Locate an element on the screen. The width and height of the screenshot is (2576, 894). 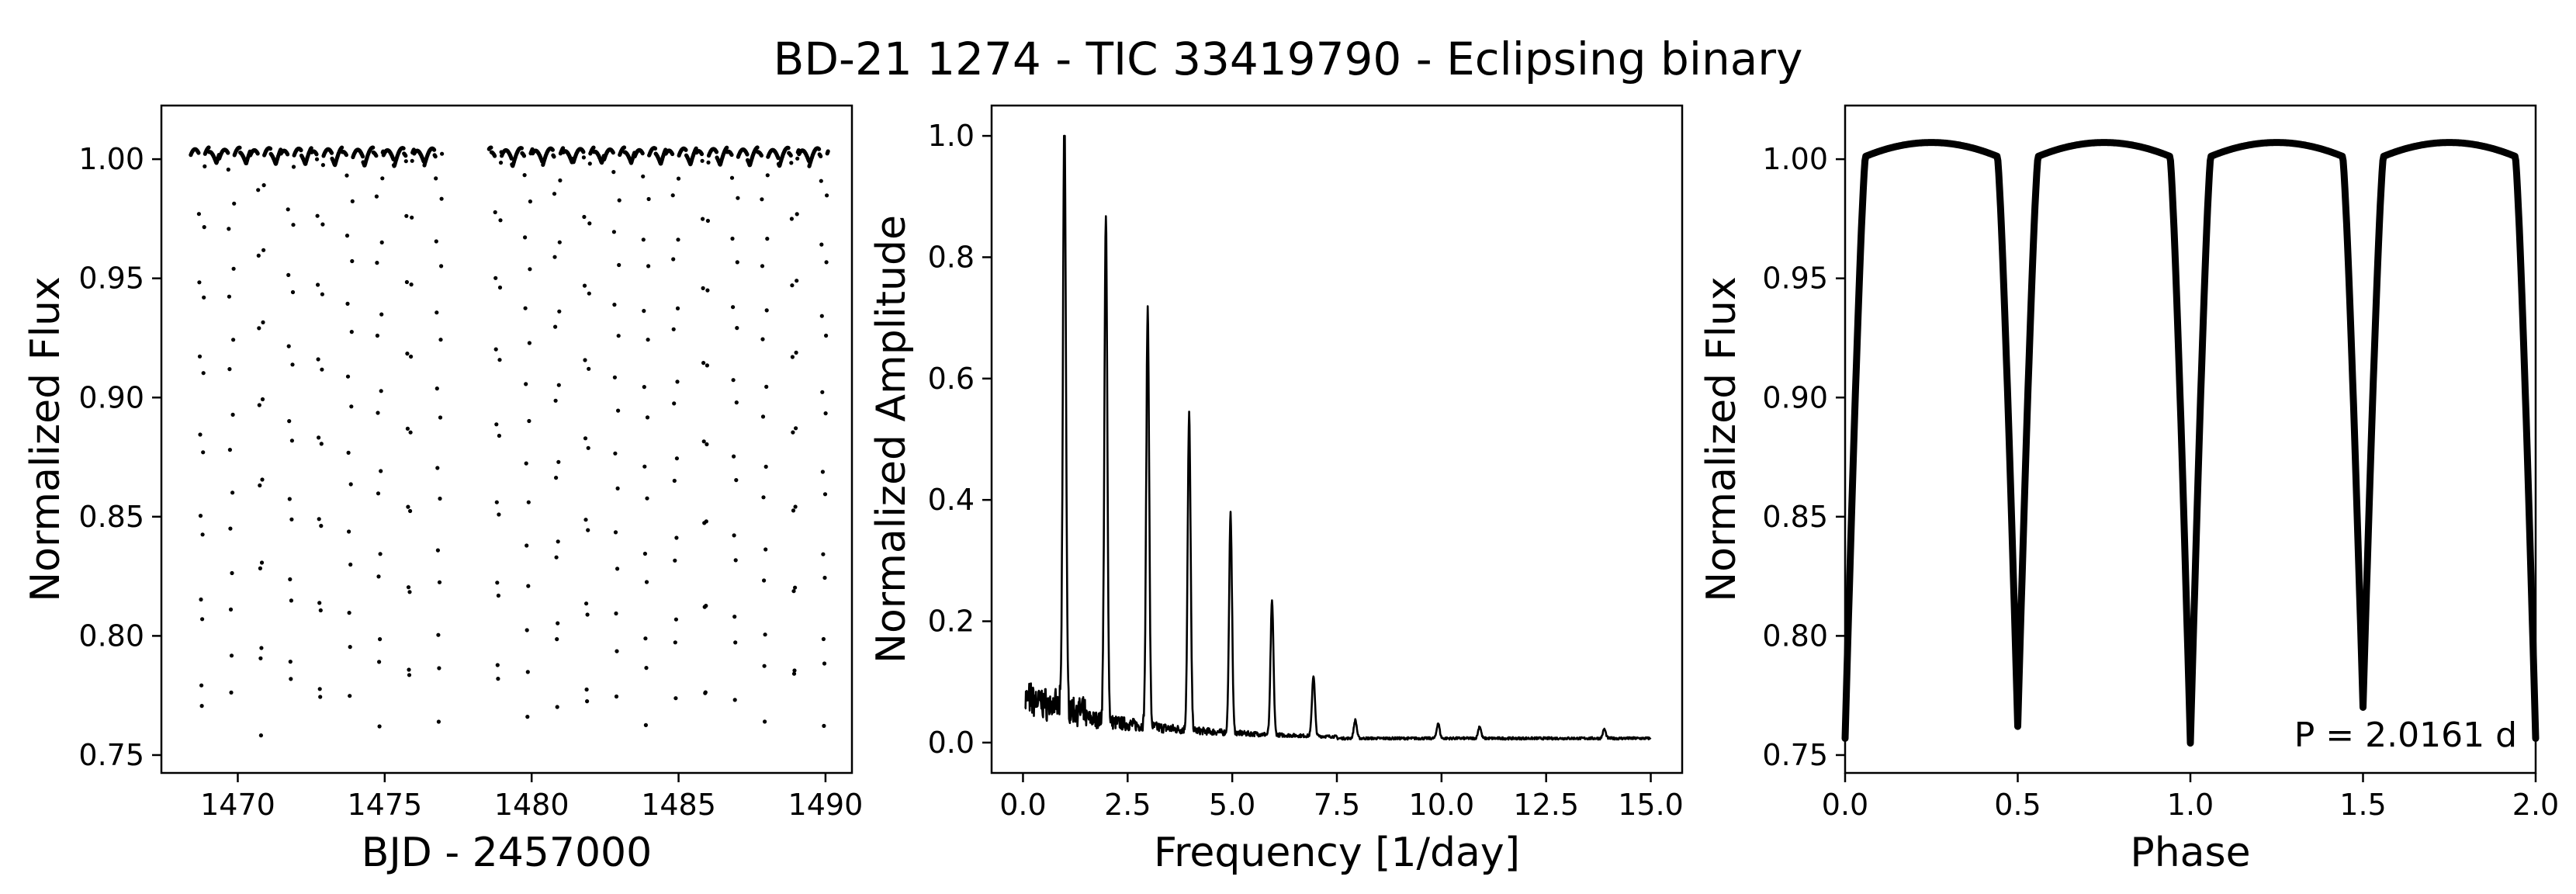
phase-folded-xtick-label: 0.5 is located at coordinates (2017, 805).